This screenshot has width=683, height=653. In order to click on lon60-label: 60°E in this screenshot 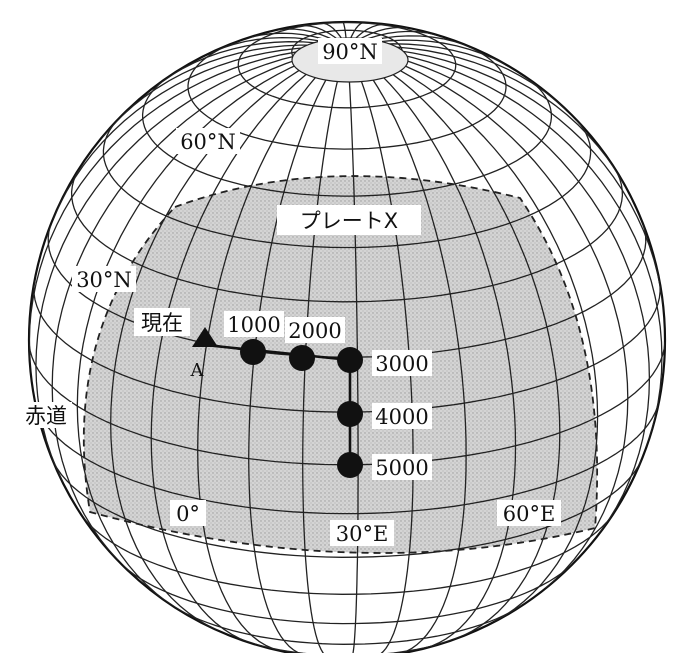, I will do `click(529, 514)`.